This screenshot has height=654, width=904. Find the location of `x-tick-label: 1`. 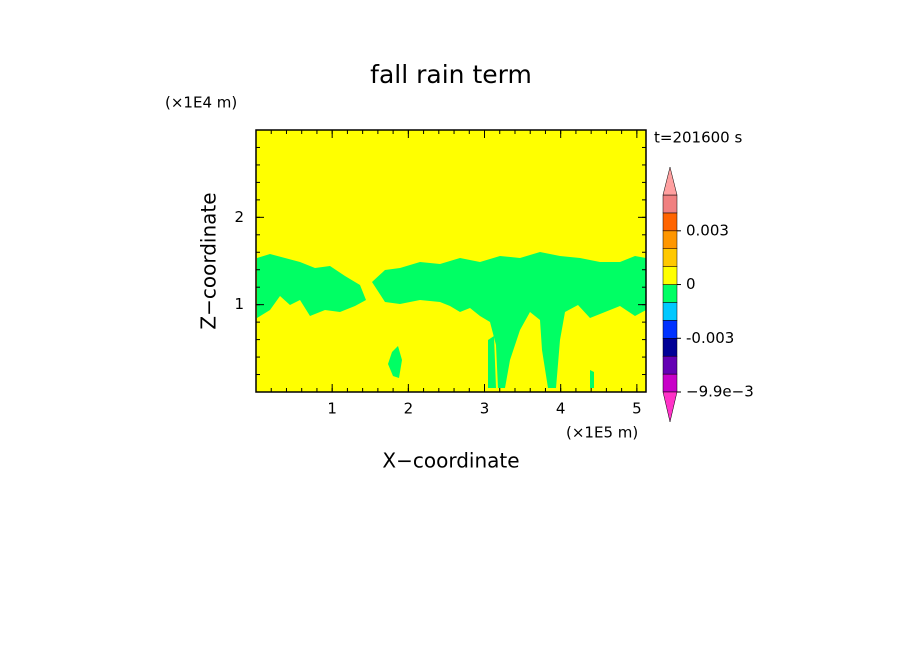

x-tick-label: 1 is located at coordinates (332, 409).